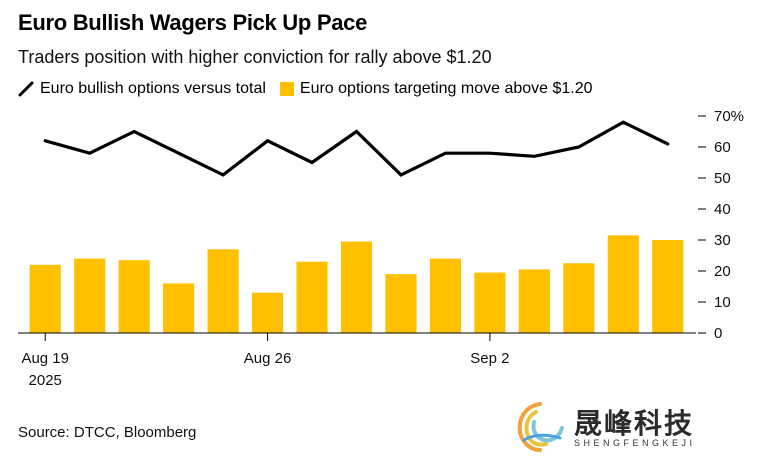 Image resolution: width=766 pixels, height=459 pixels. I want to click on watermark-logo-icon, so click(540, 427).